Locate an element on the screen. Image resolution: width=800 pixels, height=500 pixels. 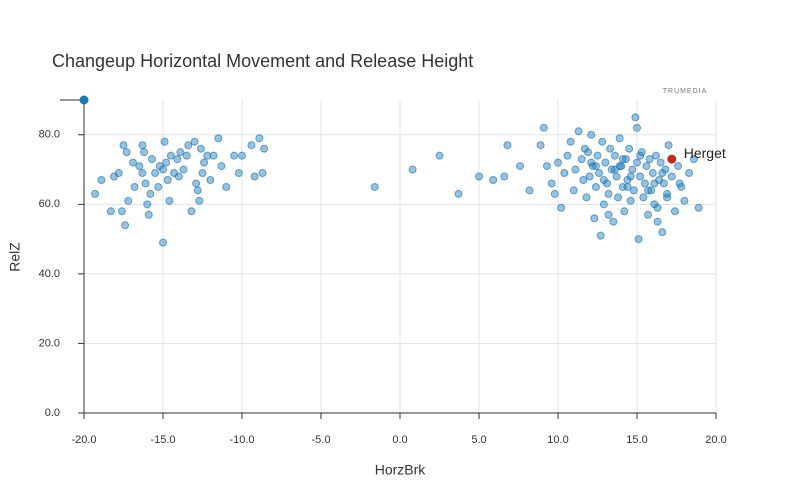
x-tick-label: 10.0 is located at coordinates (557, 440).